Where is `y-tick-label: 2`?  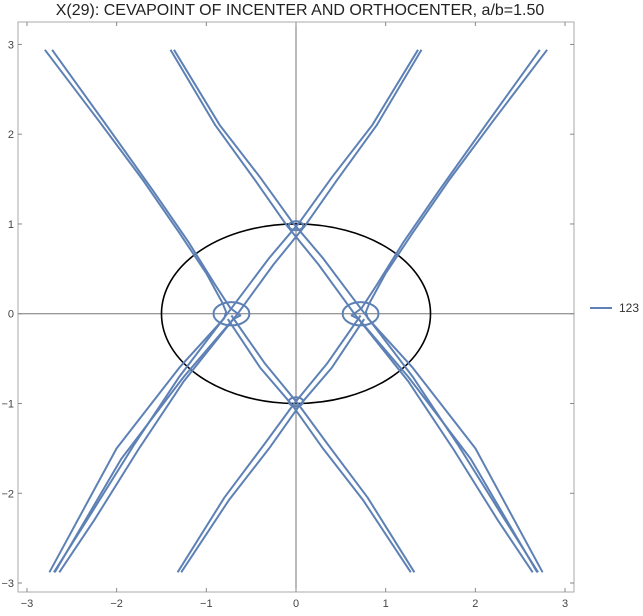
y-tick-label: 2 is located at coordinates (11, 135).